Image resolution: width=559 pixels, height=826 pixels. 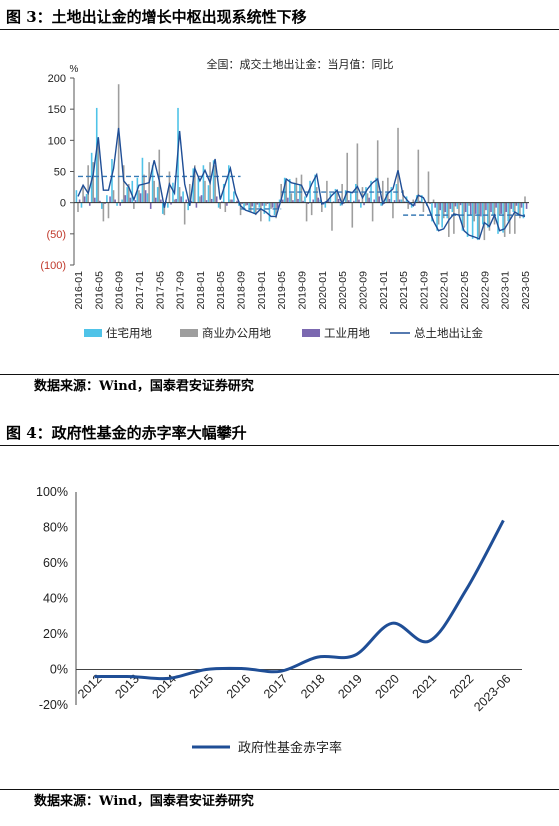 I want to click on x-tick-label: 2018, so click(x=313, y=687).